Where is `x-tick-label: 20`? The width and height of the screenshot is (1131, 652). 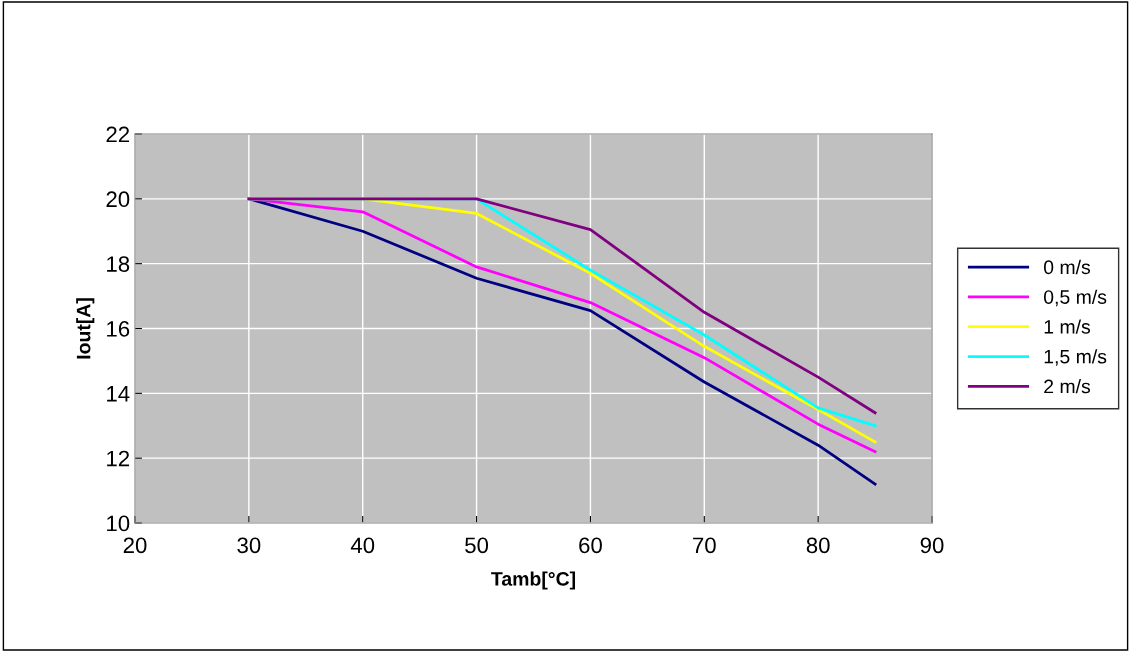 x-tick-label: 20 is located at coordinates (135, 545).